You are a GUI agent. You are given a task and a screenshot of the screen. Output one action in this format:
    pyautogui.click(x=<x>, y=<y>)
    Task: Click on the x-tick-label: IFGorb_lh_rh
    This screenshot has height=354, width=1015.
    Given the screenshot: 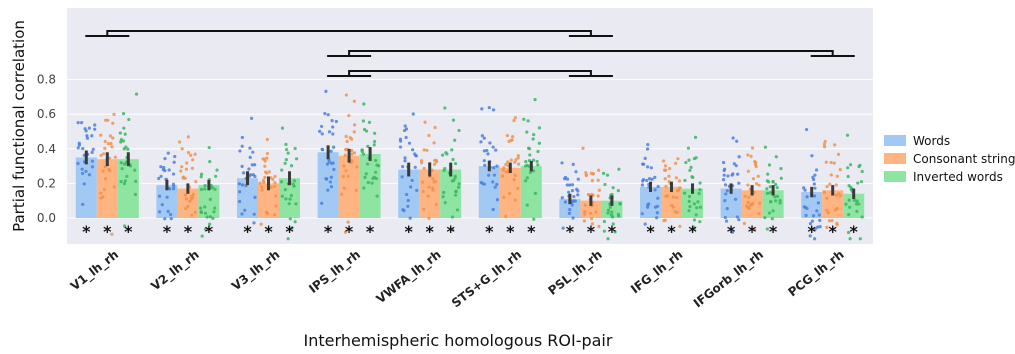 What is the action you would take?
    pyautogui.click(x=729, y=279)
    